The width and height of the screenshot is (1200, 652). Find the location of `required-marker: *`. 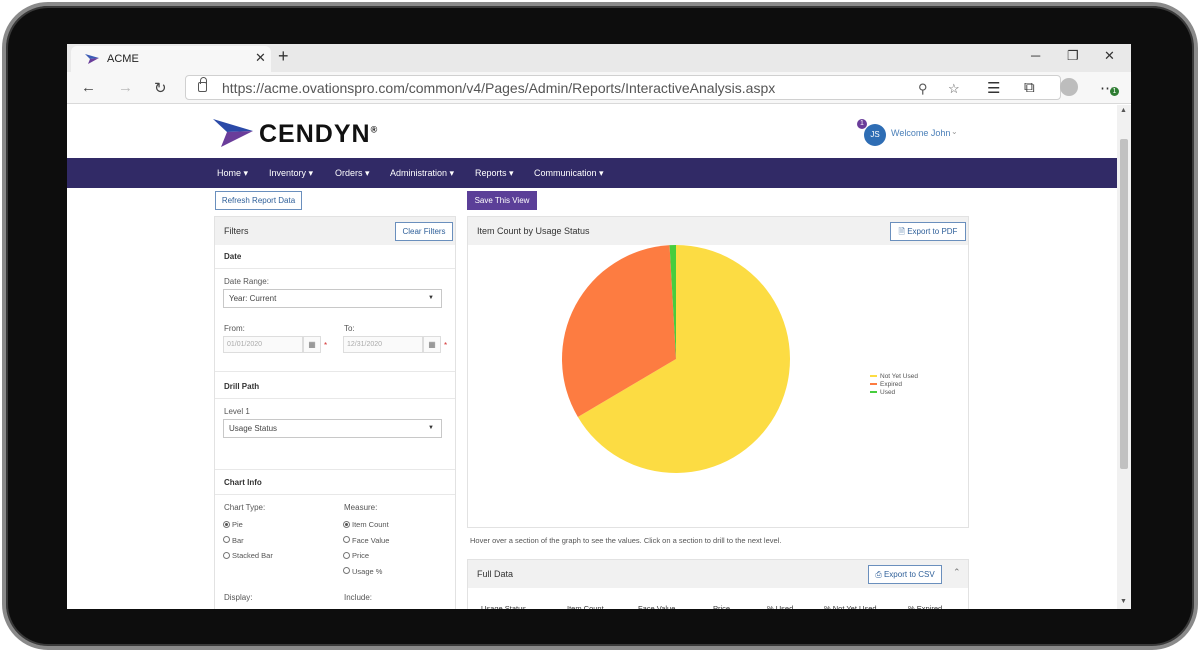

required-marker: * is located at coordinates (446, 345).